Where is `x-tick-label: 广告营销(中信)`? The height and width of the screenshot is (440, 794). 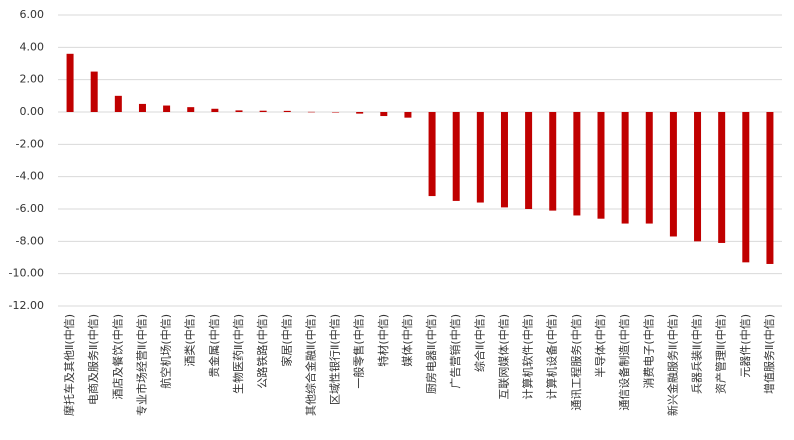 x-tick-label: 广告营销(中信) is located at coordinates (455, 351).